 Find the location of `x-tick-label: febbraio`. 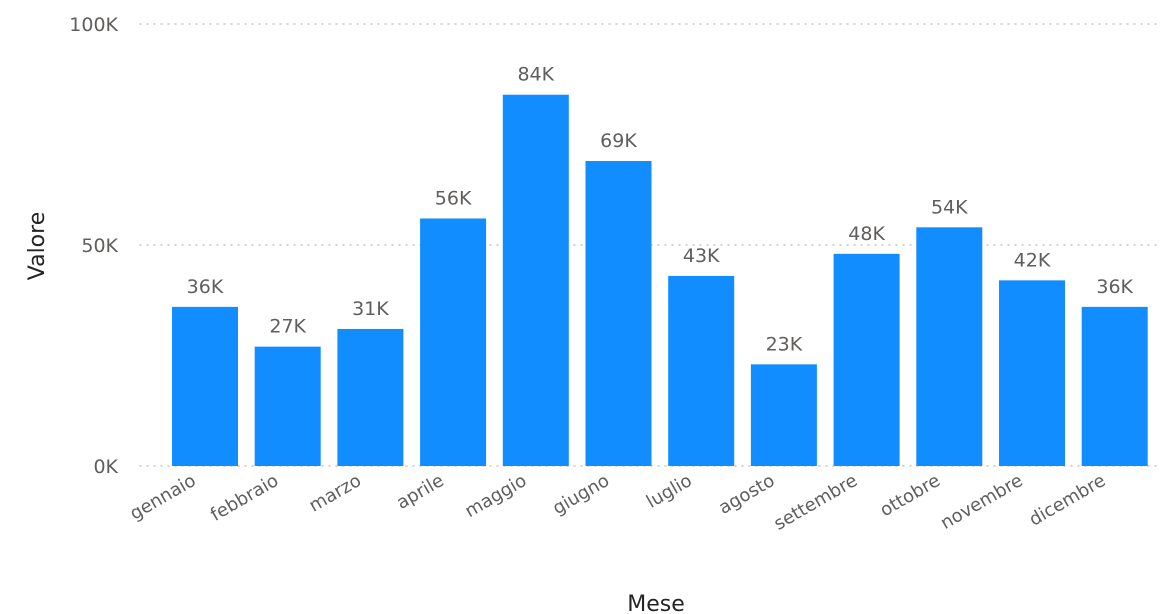

x-tick-label: febbraio is located at coordinates (244, 498).